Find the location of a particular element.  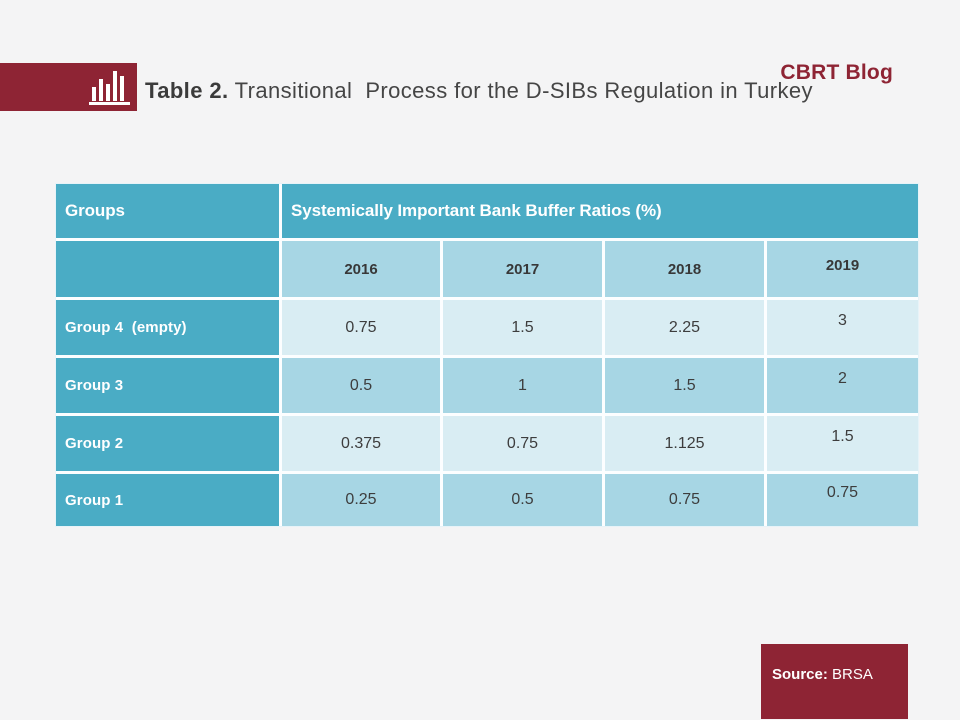

empty-corner-cell is located at coordinates (167, 269).